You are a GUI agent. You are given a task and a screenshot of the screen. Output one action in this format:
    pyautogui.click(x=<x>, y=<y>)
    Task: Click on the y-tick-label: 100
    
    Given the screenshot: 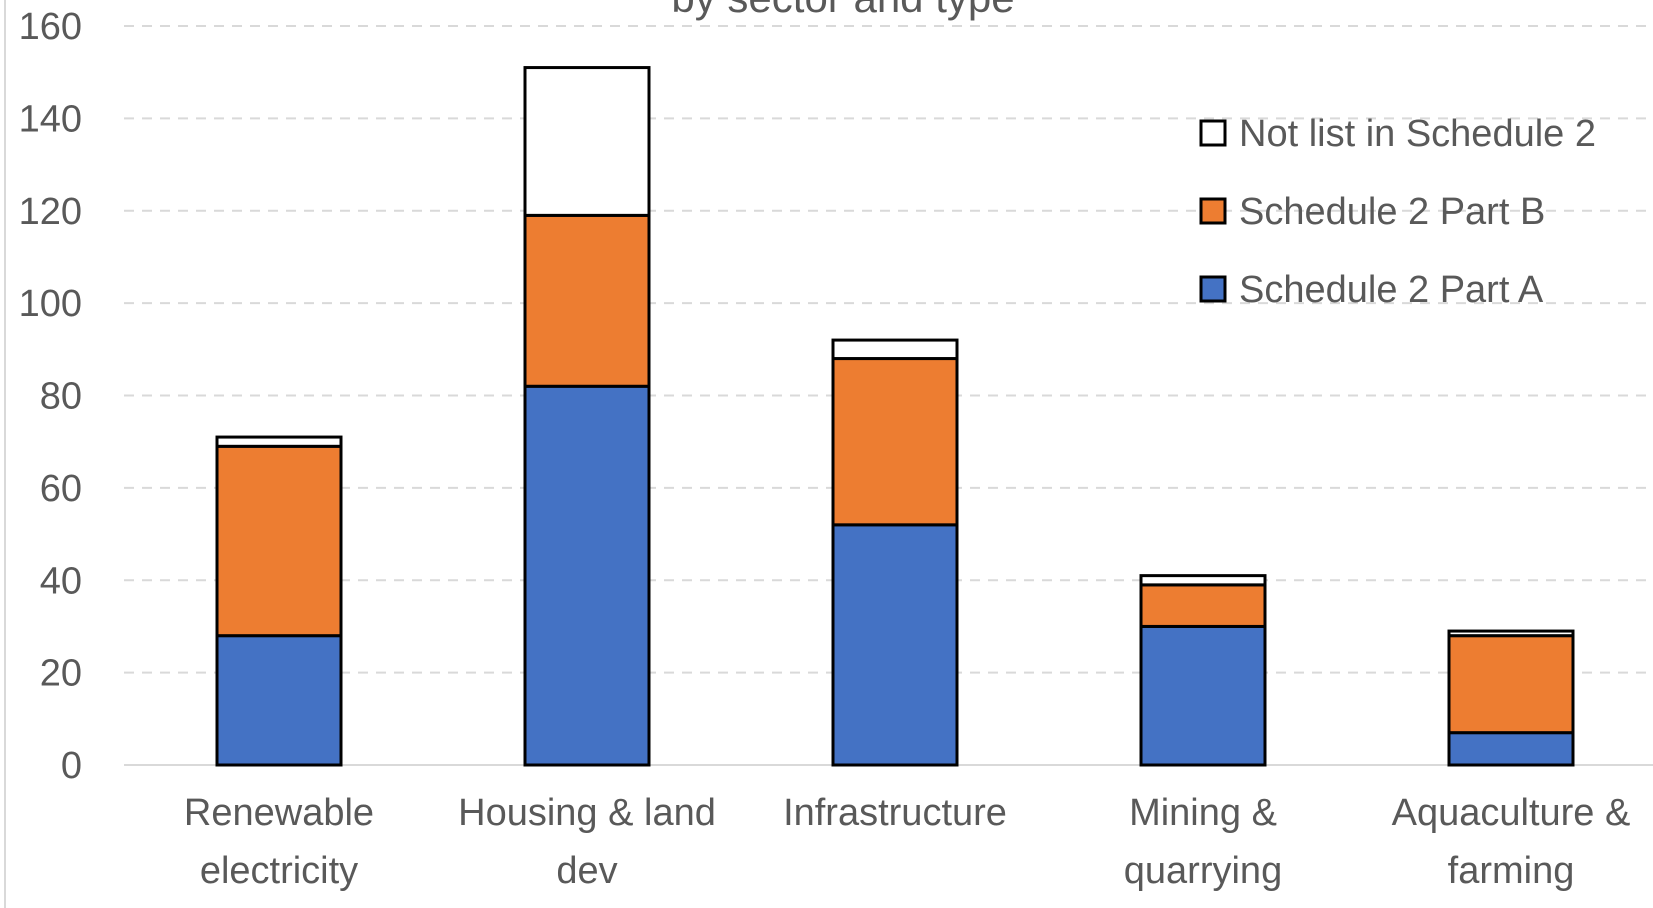 What is the action you would take?
    pyautogui.click(x=50, y=304)
    